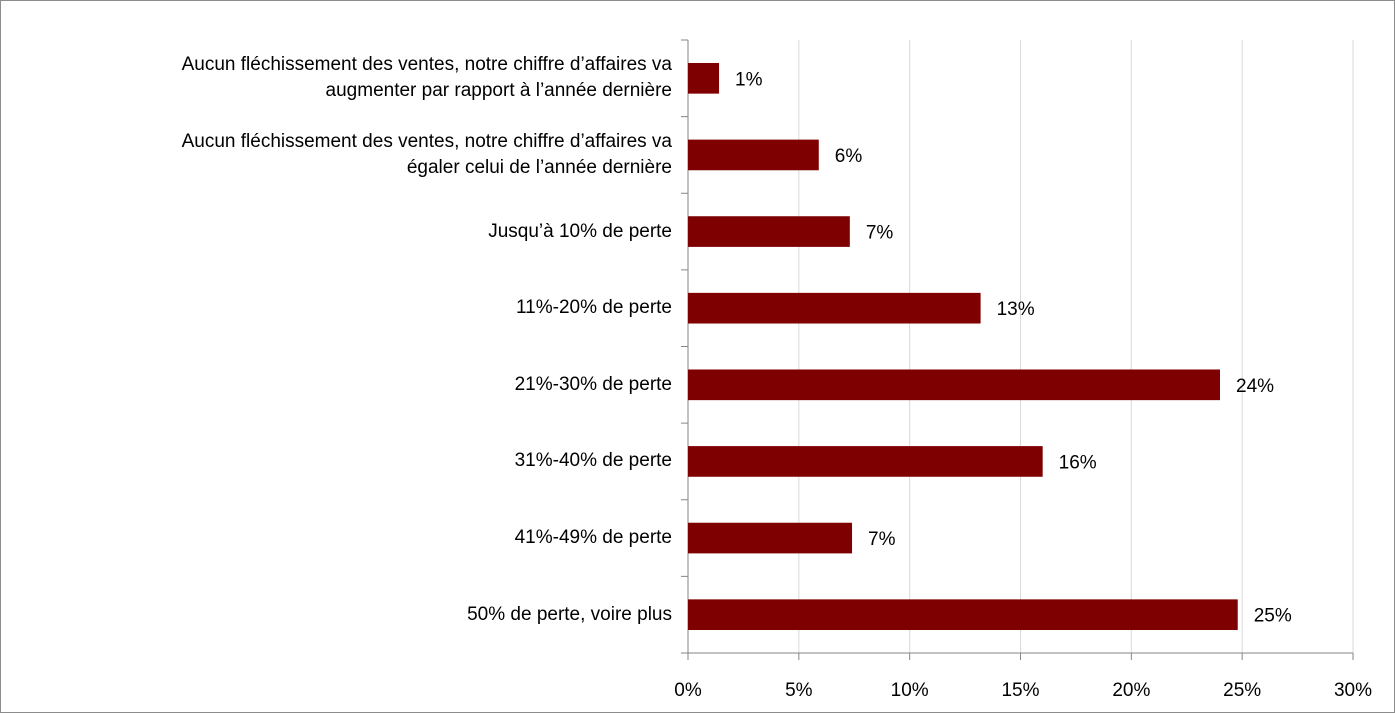 The height and width of the screenshot is (713, 1395). What do you see at coordinates (569, 614) in the screenshot?
I see `y-tick-label: 50% de perte, voire plus` at bounding box center [569, 614].